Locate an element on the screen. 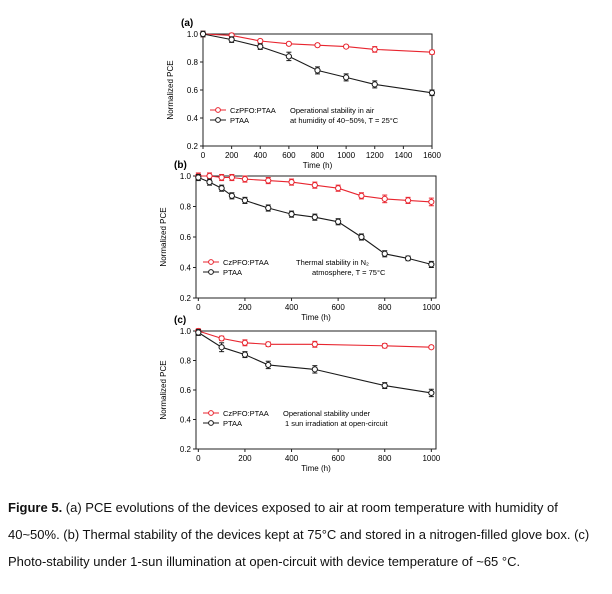 This screenshot has width=612, height=594. plot-frame is located at coordinates (316, 390).